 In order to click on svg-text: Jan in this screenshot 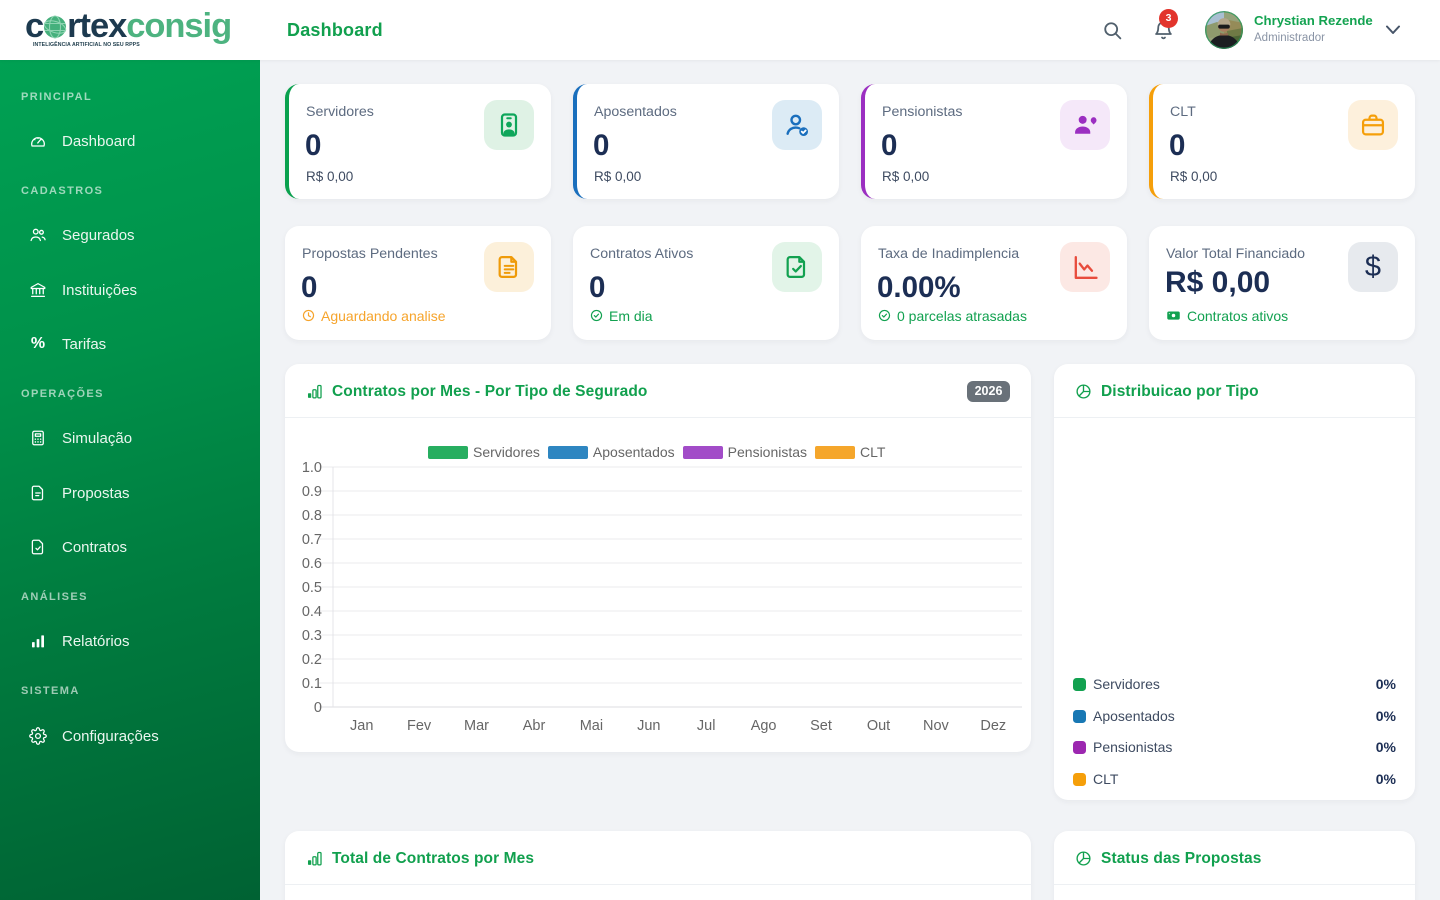, I will do `click(361, 726)`.